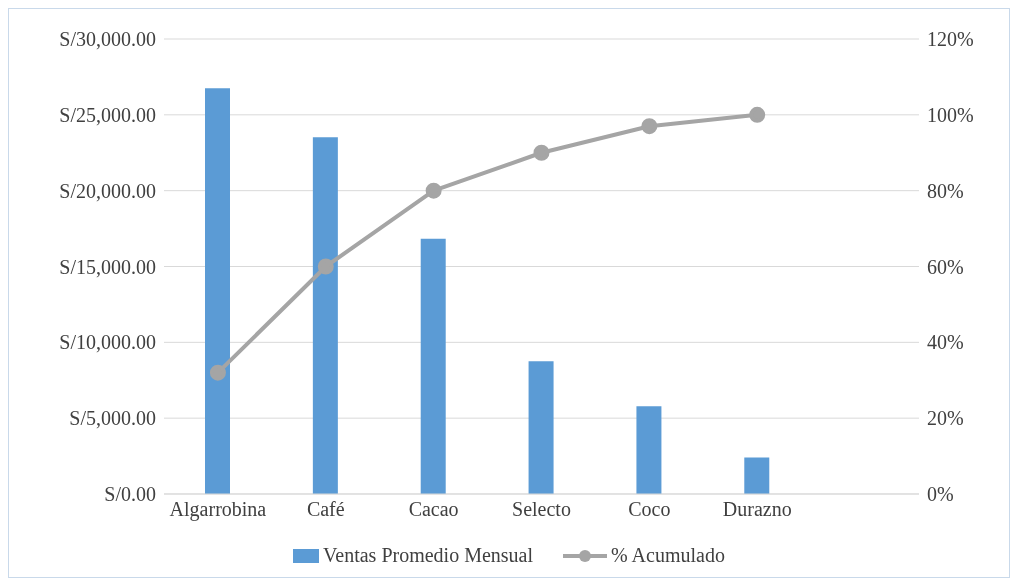  Describe the element at coordinates (130, 494) in the screenshot. I see `y-tick-label: S/0.00` at that location.